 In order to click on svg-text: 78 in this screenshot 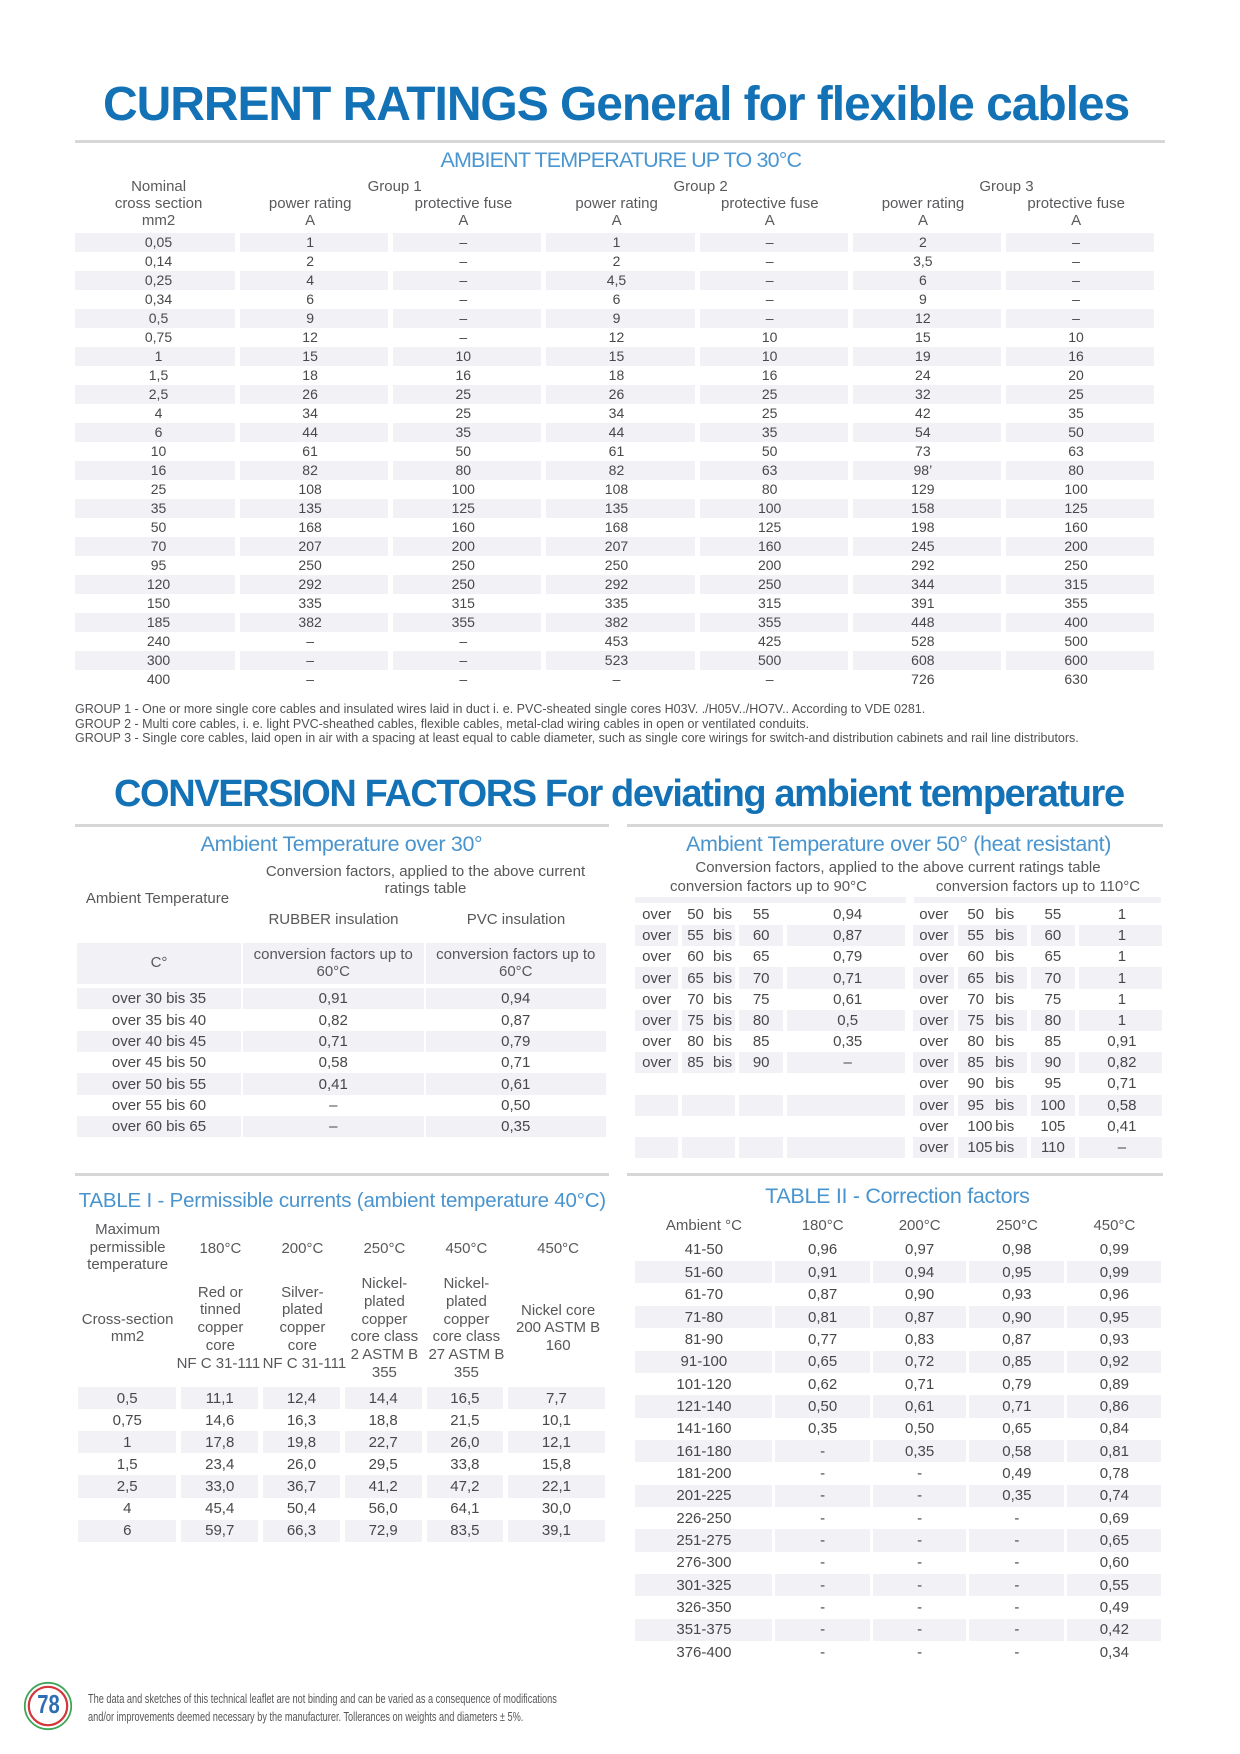, I will do `click(48, 1705)`.